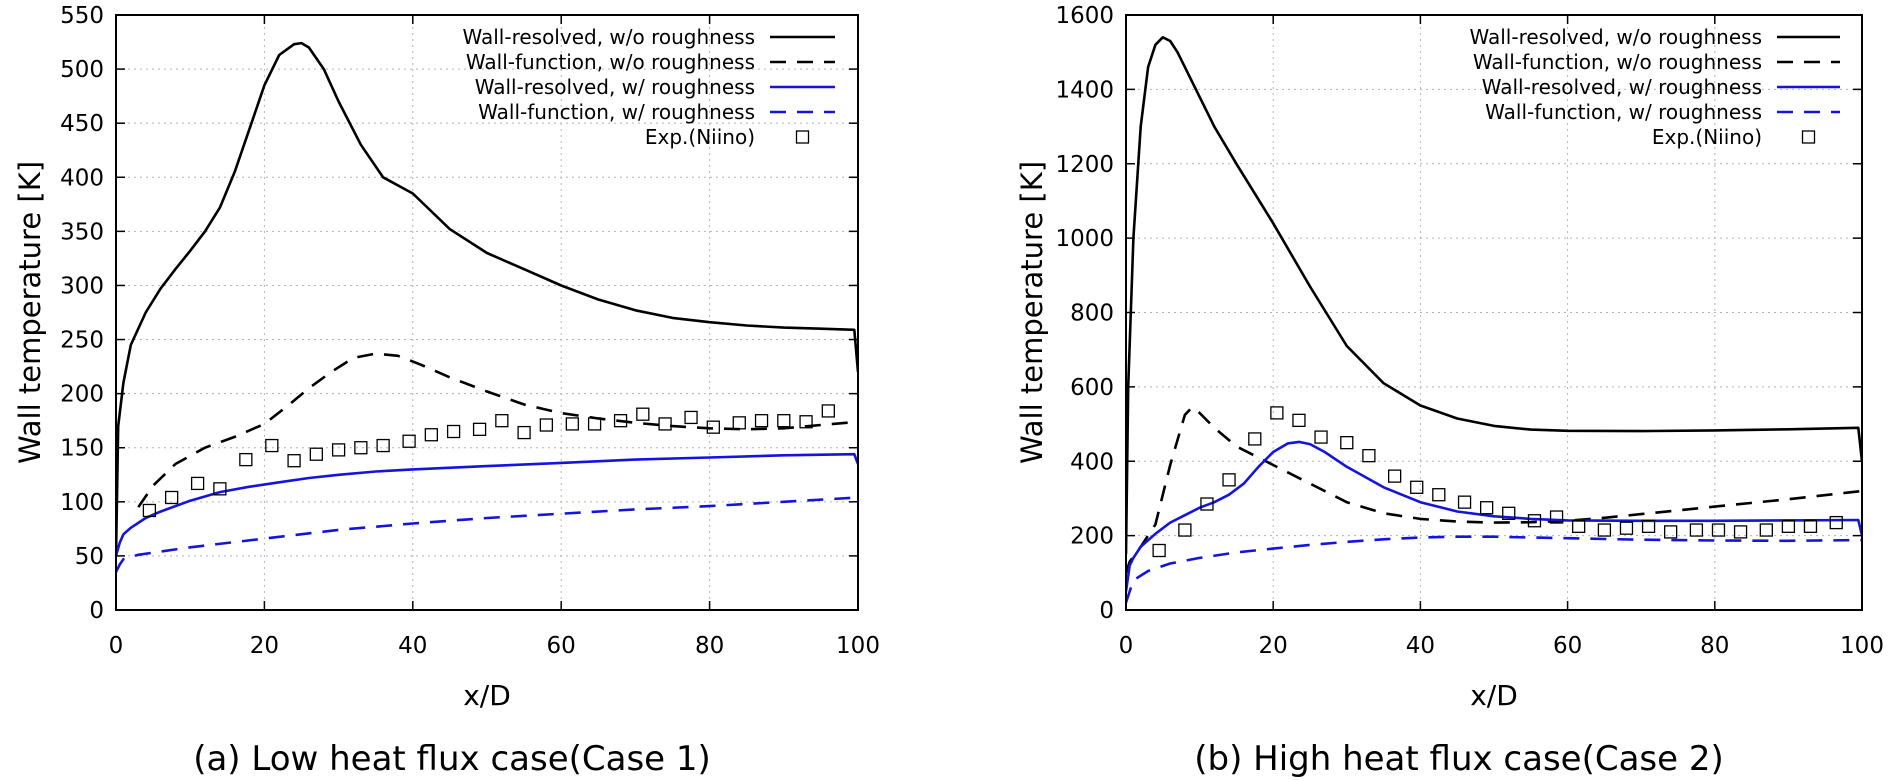  Describe the element at coordinates (1084, 16) in the screenshot. I see `y-tick-label: 1600` at that location.